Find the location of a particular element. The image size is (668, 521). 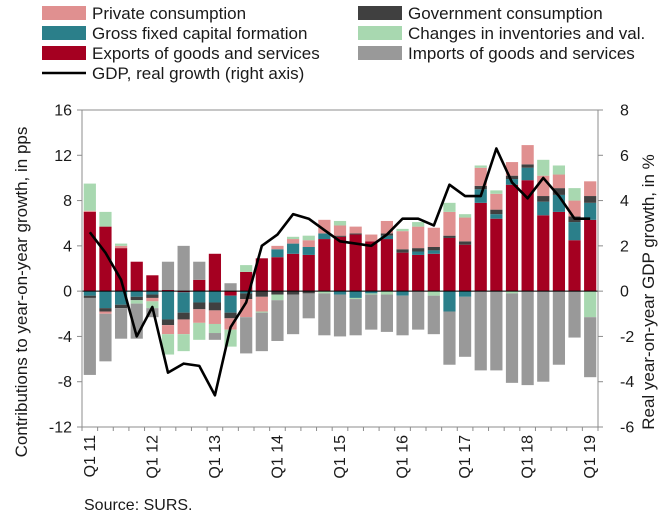

x-tick-label-6: Q1 17 is located at coordinates (465, 457).